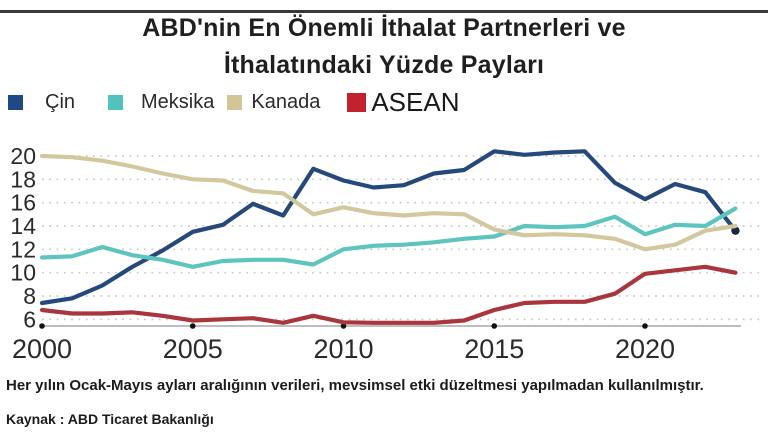 The image size is (768, 445). Describe the element at coordinates (15, 102) in the screenshot. I see `legend-swatch-cin` at that location.